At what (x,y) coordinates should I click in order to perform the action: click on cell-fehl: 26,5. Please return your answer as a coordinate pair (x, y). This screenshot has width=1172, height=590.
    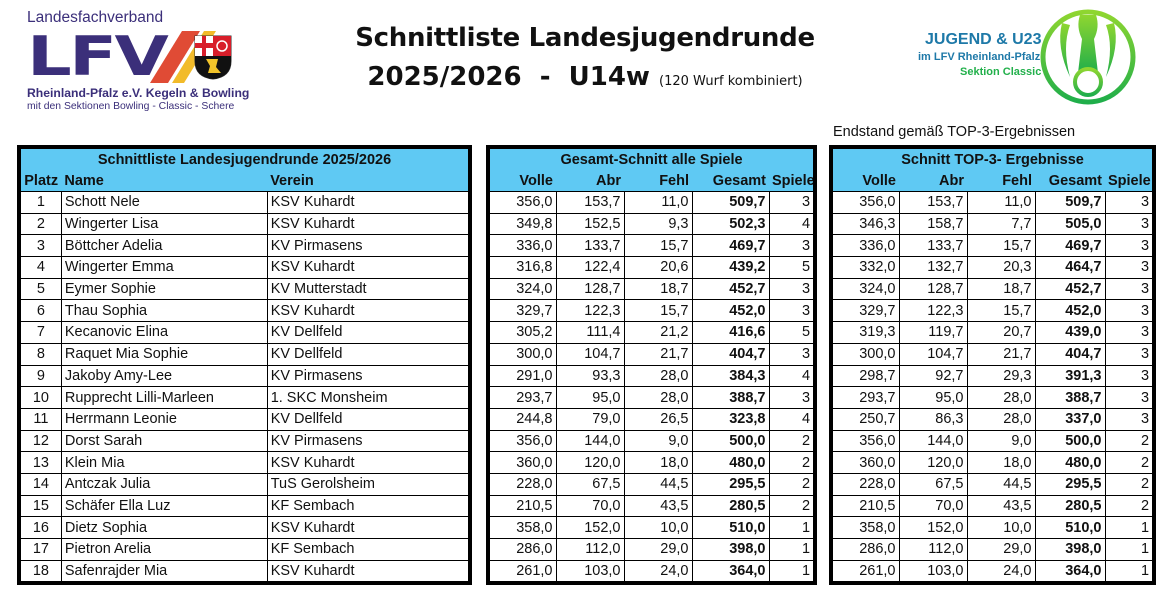
    Looking at the image, I should click on (658, 419).